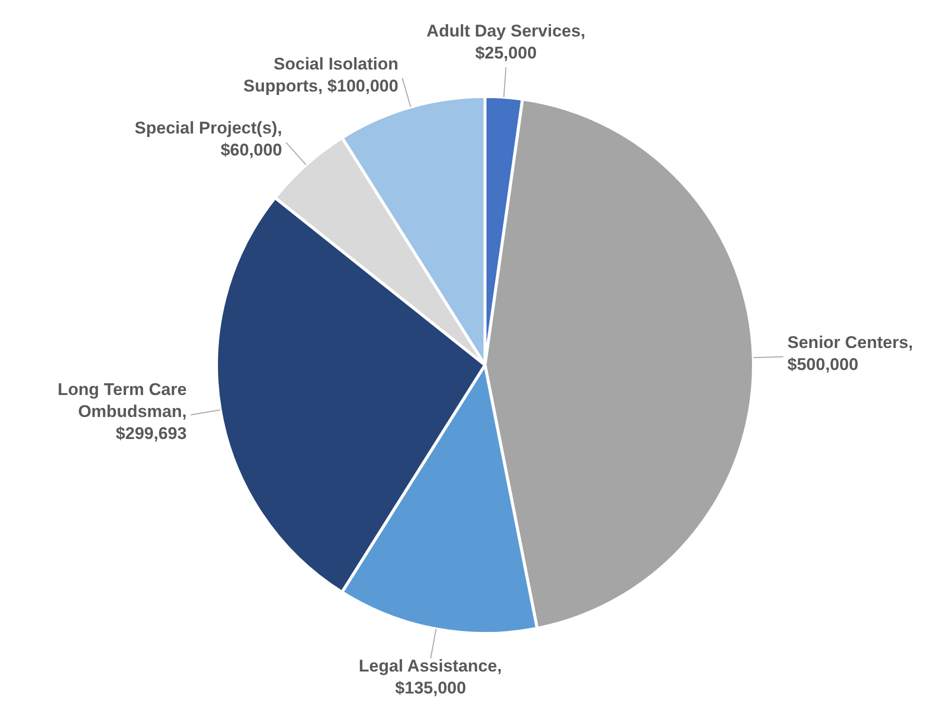 The height and width of the screenshot is (725, 948). What do you see at coordinates (122, 412) in the screenshot?
I see `slice-label: Long Term Care Ombudsman, $299,693` at bounding box center [122, 412].